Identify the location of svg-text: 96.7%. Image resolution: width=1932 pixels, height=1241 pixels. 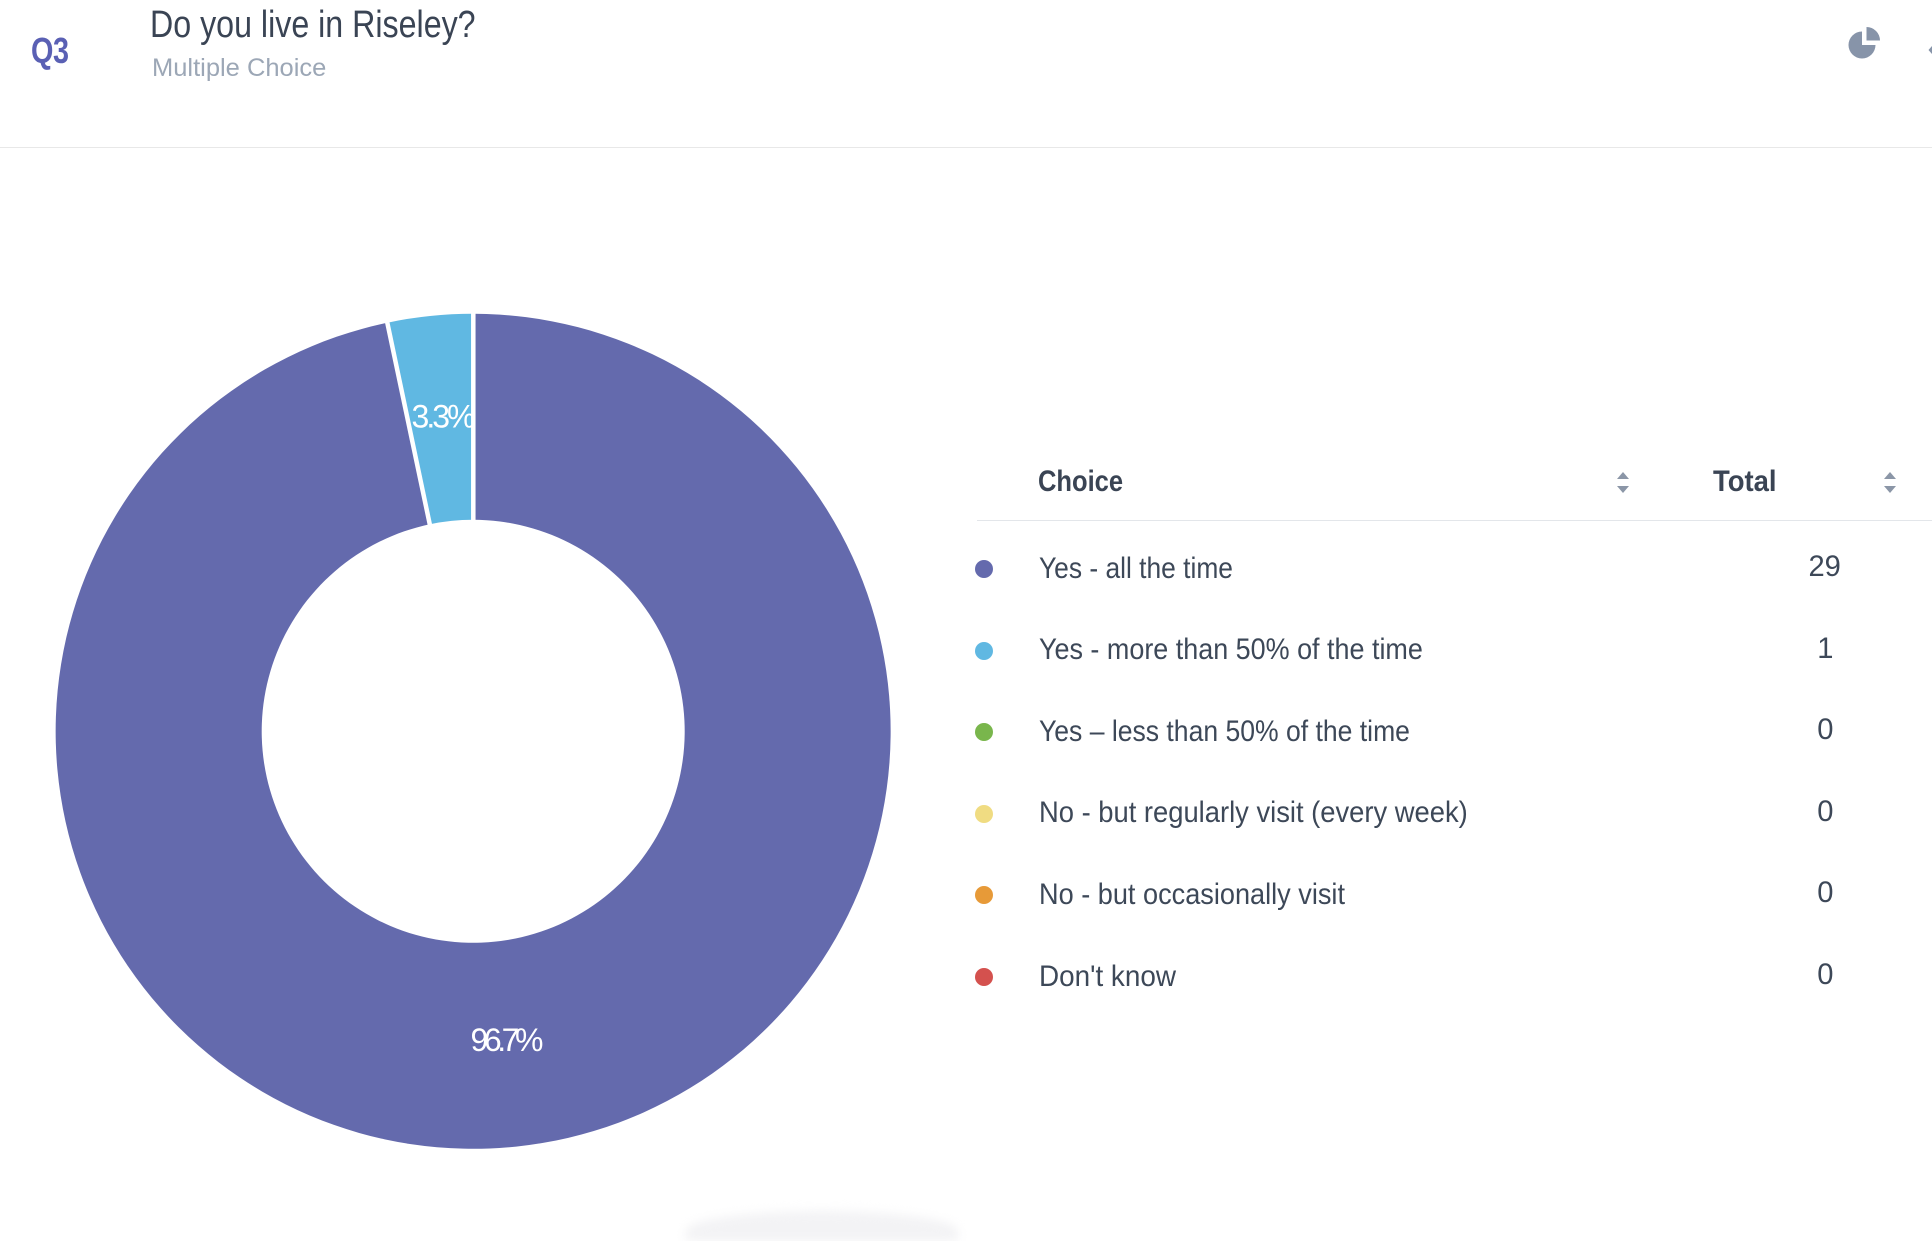
(507, 1040).